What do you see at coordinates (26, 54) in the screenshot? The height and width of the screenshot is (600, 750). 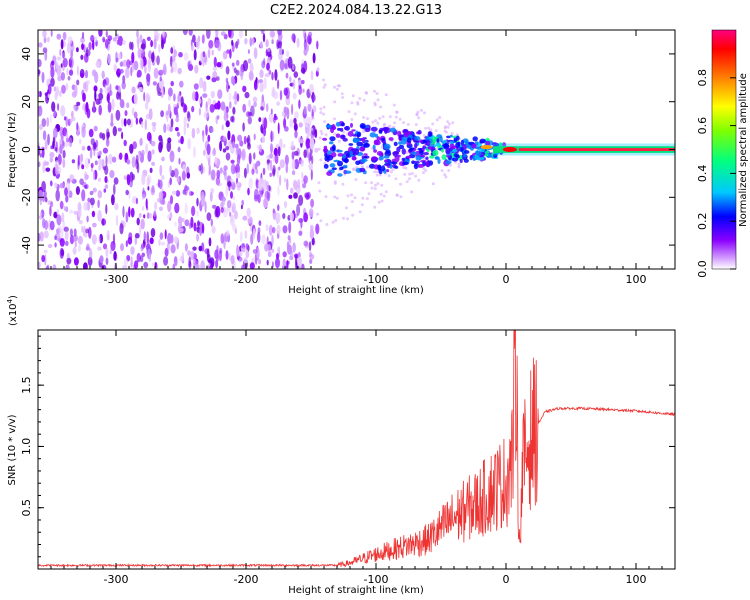 I see `y-tick-label: 40` at bounding box center [26, 54].